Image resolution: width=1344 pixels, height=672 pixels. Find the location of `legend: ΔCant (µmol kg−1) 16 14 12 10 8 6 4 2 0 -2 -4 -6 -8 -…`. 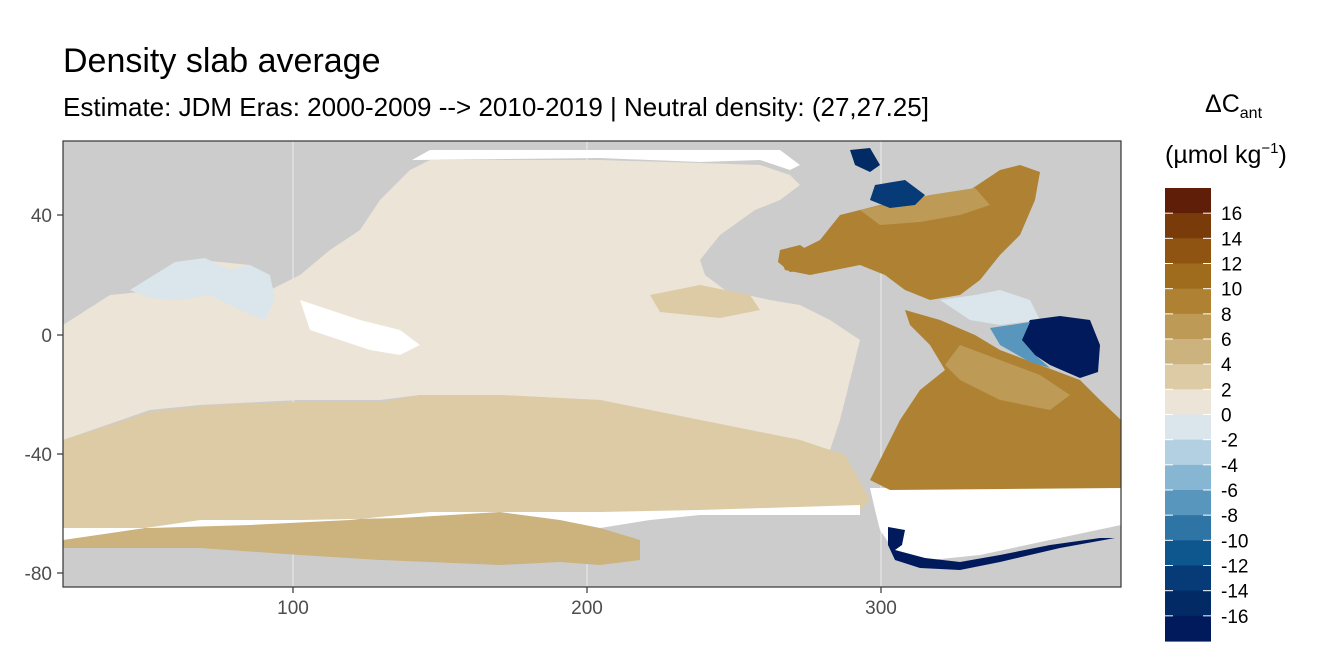

legend: ΔCant (µmol kg−1) 16 14 12 10 8 6 4 2 0 -2 -4 -6 -8 -… is located at coordinates (1226, 366).